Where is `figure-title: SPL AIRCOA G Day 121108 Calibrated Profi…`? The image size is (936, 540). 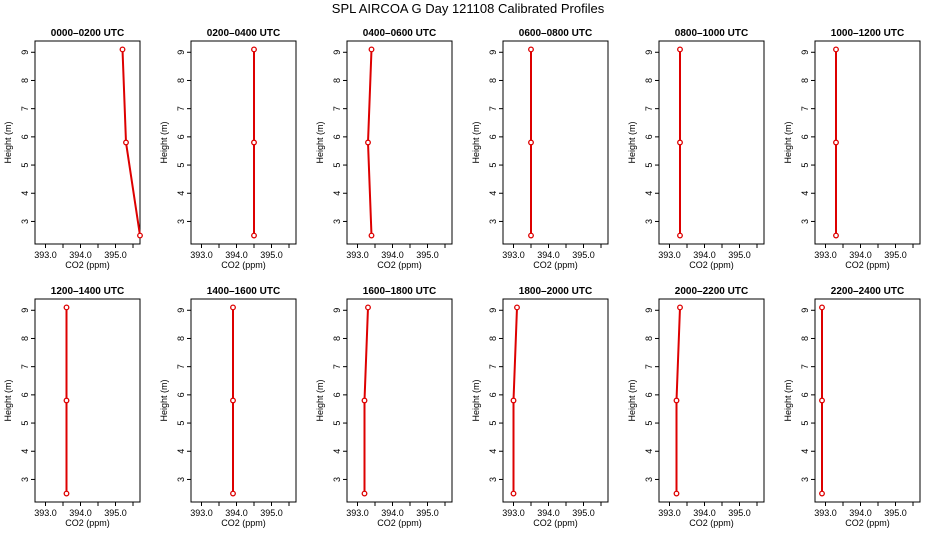 figure-title: SPL AIRCOA G Day 121108 Calibrated Profi… is located at coordinates (468, 8).